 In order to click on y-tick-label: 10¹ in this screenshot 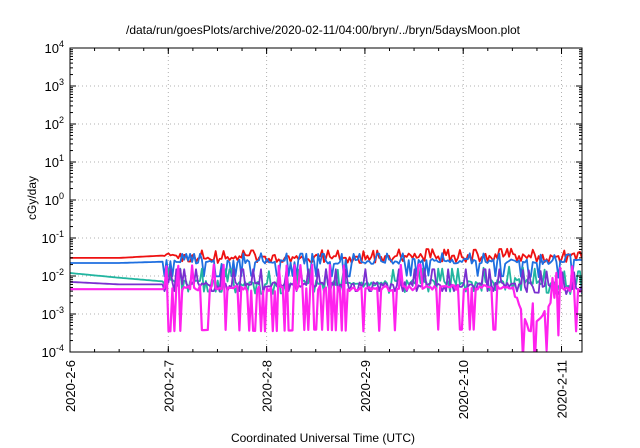, I will do `click(54, 161)`.